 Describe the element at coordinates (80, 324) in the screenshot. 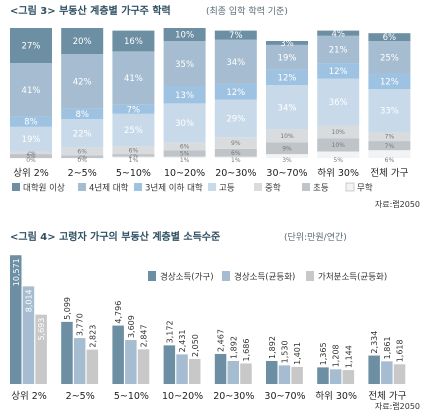

I see `chart2-data-label: 3,770` at that location.